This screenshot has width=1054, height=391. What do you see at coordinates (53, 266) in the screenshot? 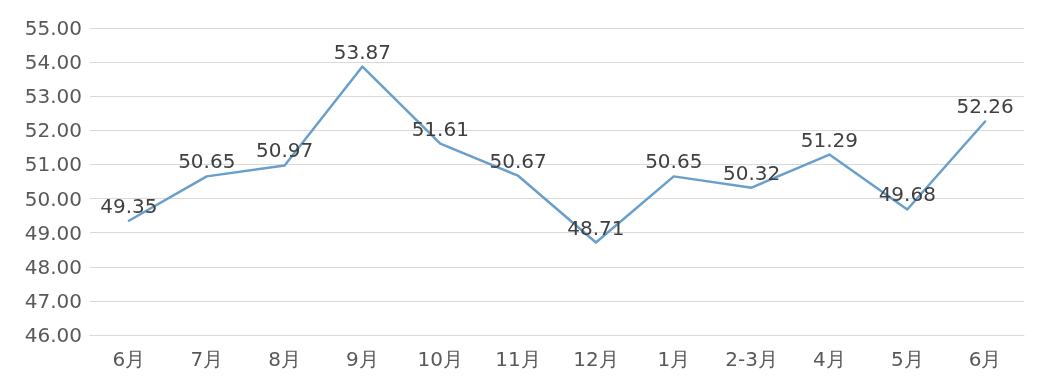
I see `y-tick-label: 48.00` at bounding box center [53, 266].